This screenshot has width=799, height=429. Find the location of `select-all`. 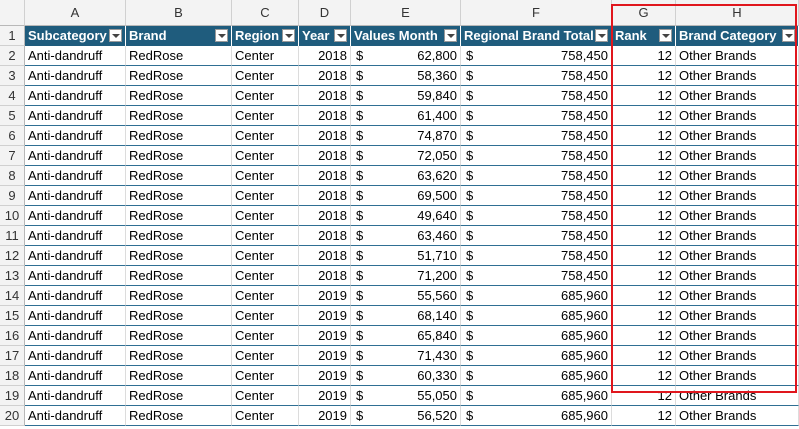

select-all is located at coordinates (12, 13).